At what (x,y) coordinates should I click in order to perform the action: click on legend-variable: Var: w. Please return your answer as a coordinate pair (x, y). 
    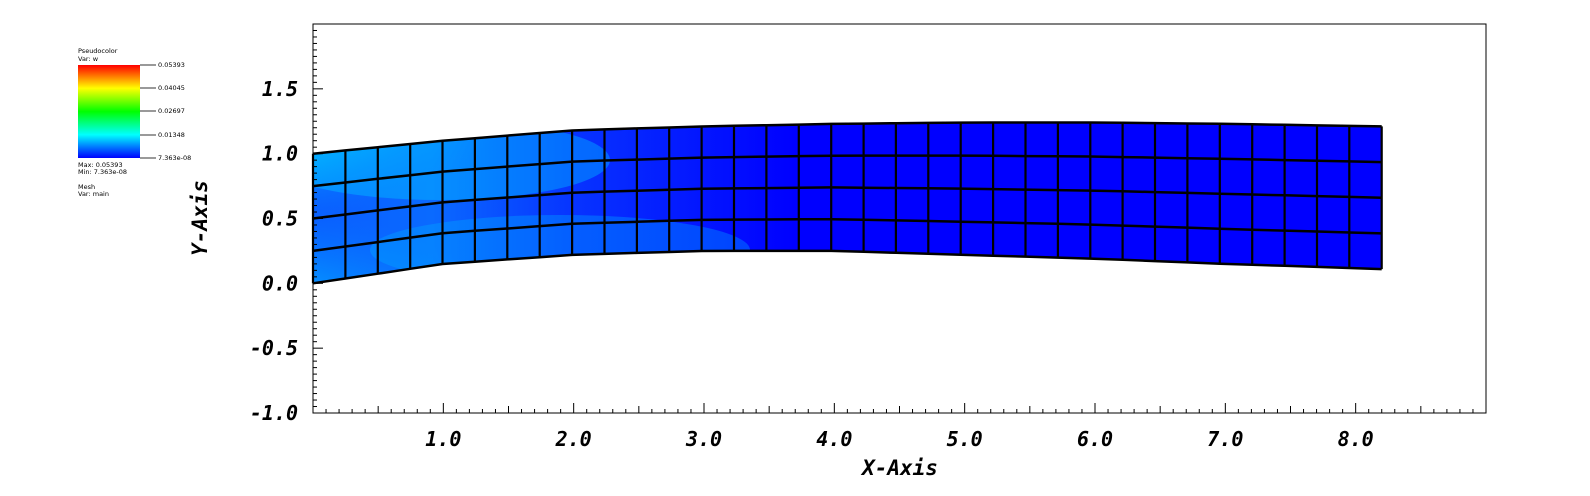
    Looking at the image, I should click on (88, 59).